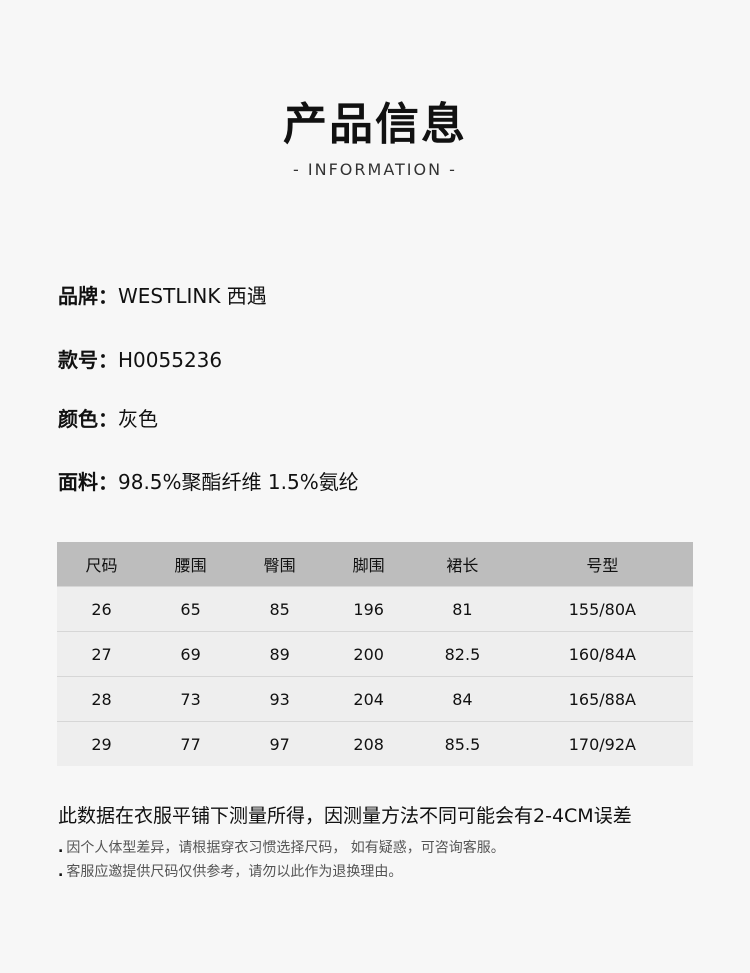  What do you see at coordinates (280, 699) in the screenshot?
I see `table-cell: 93` at bounding box center [280, 699].